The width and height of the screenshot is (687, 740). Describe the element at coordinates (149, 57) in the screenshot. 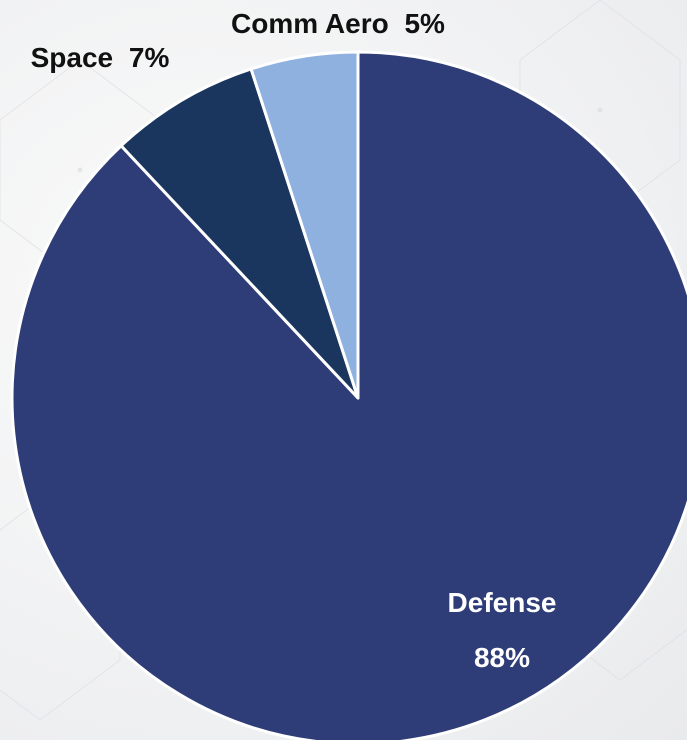

I see `slice-label-space-percent: 7%` at that location.